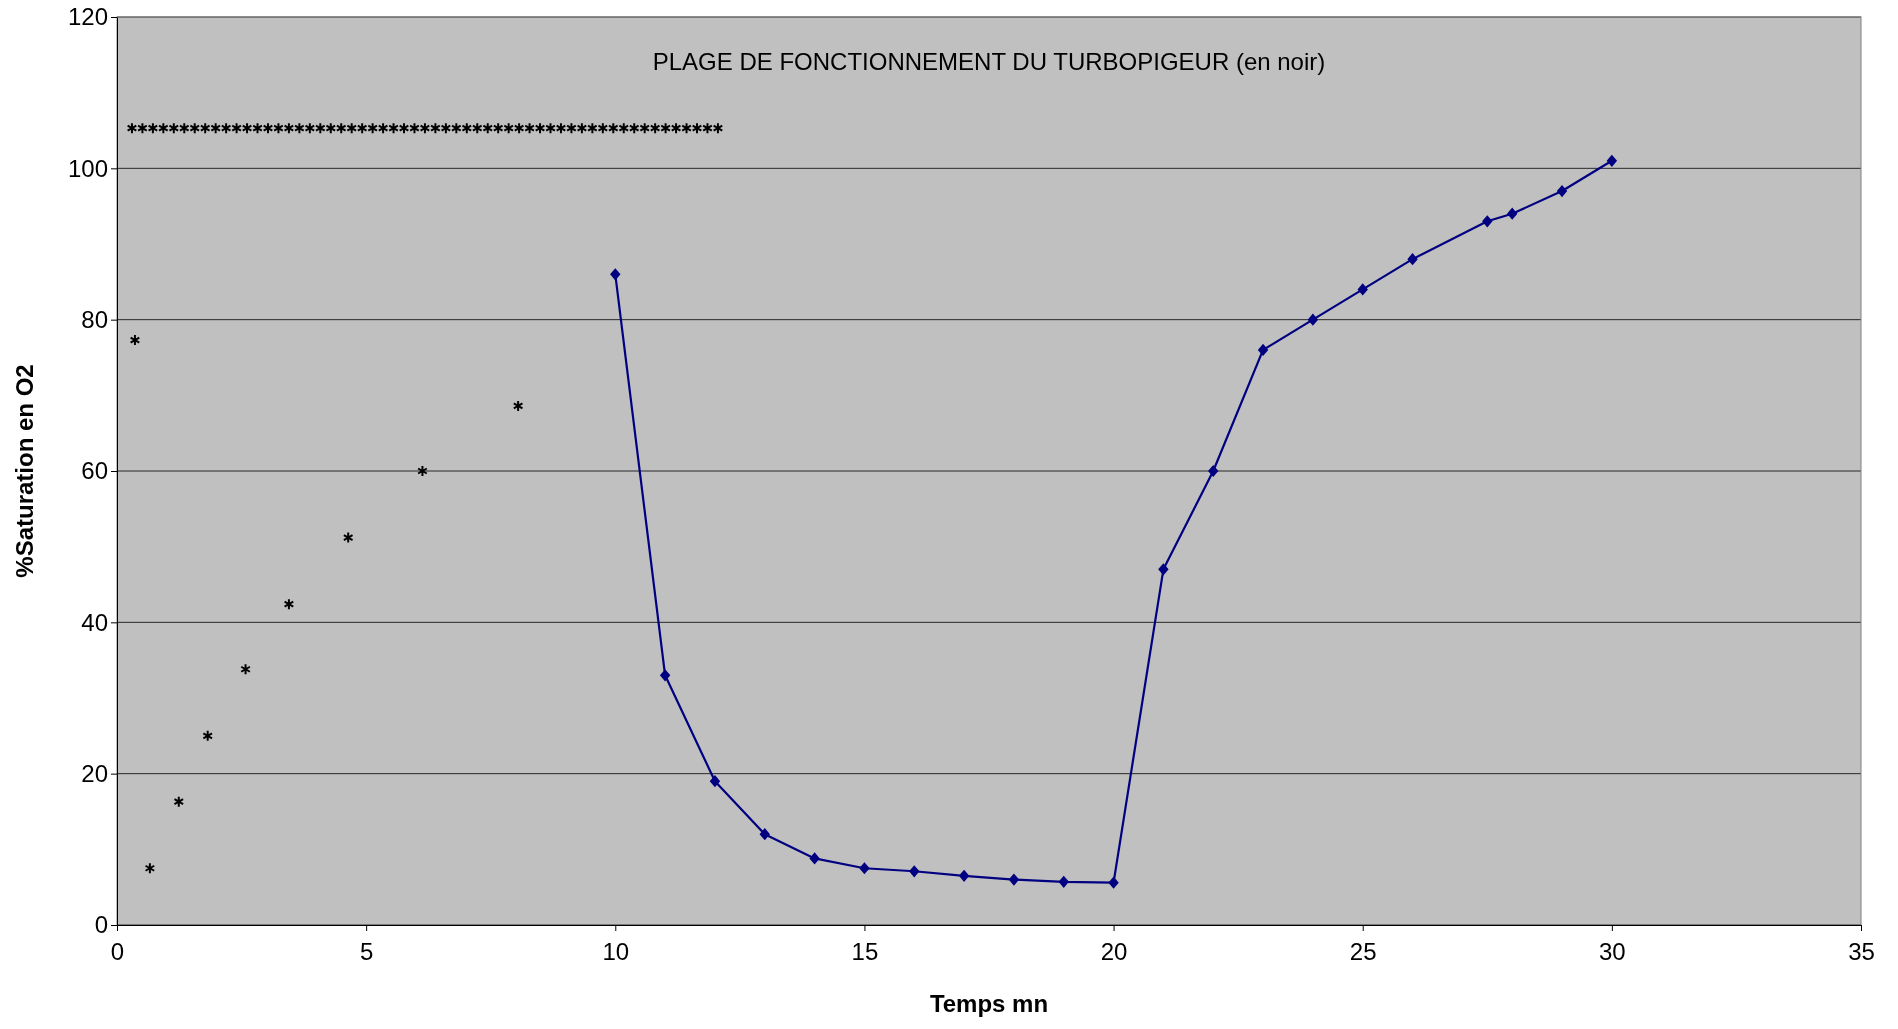 This screenshot has height=1029, width=1898. What do you see at coordinates (616, 952) in the screenshot?
I see `x-tick-label: 10` at bounding box center [616, 952].